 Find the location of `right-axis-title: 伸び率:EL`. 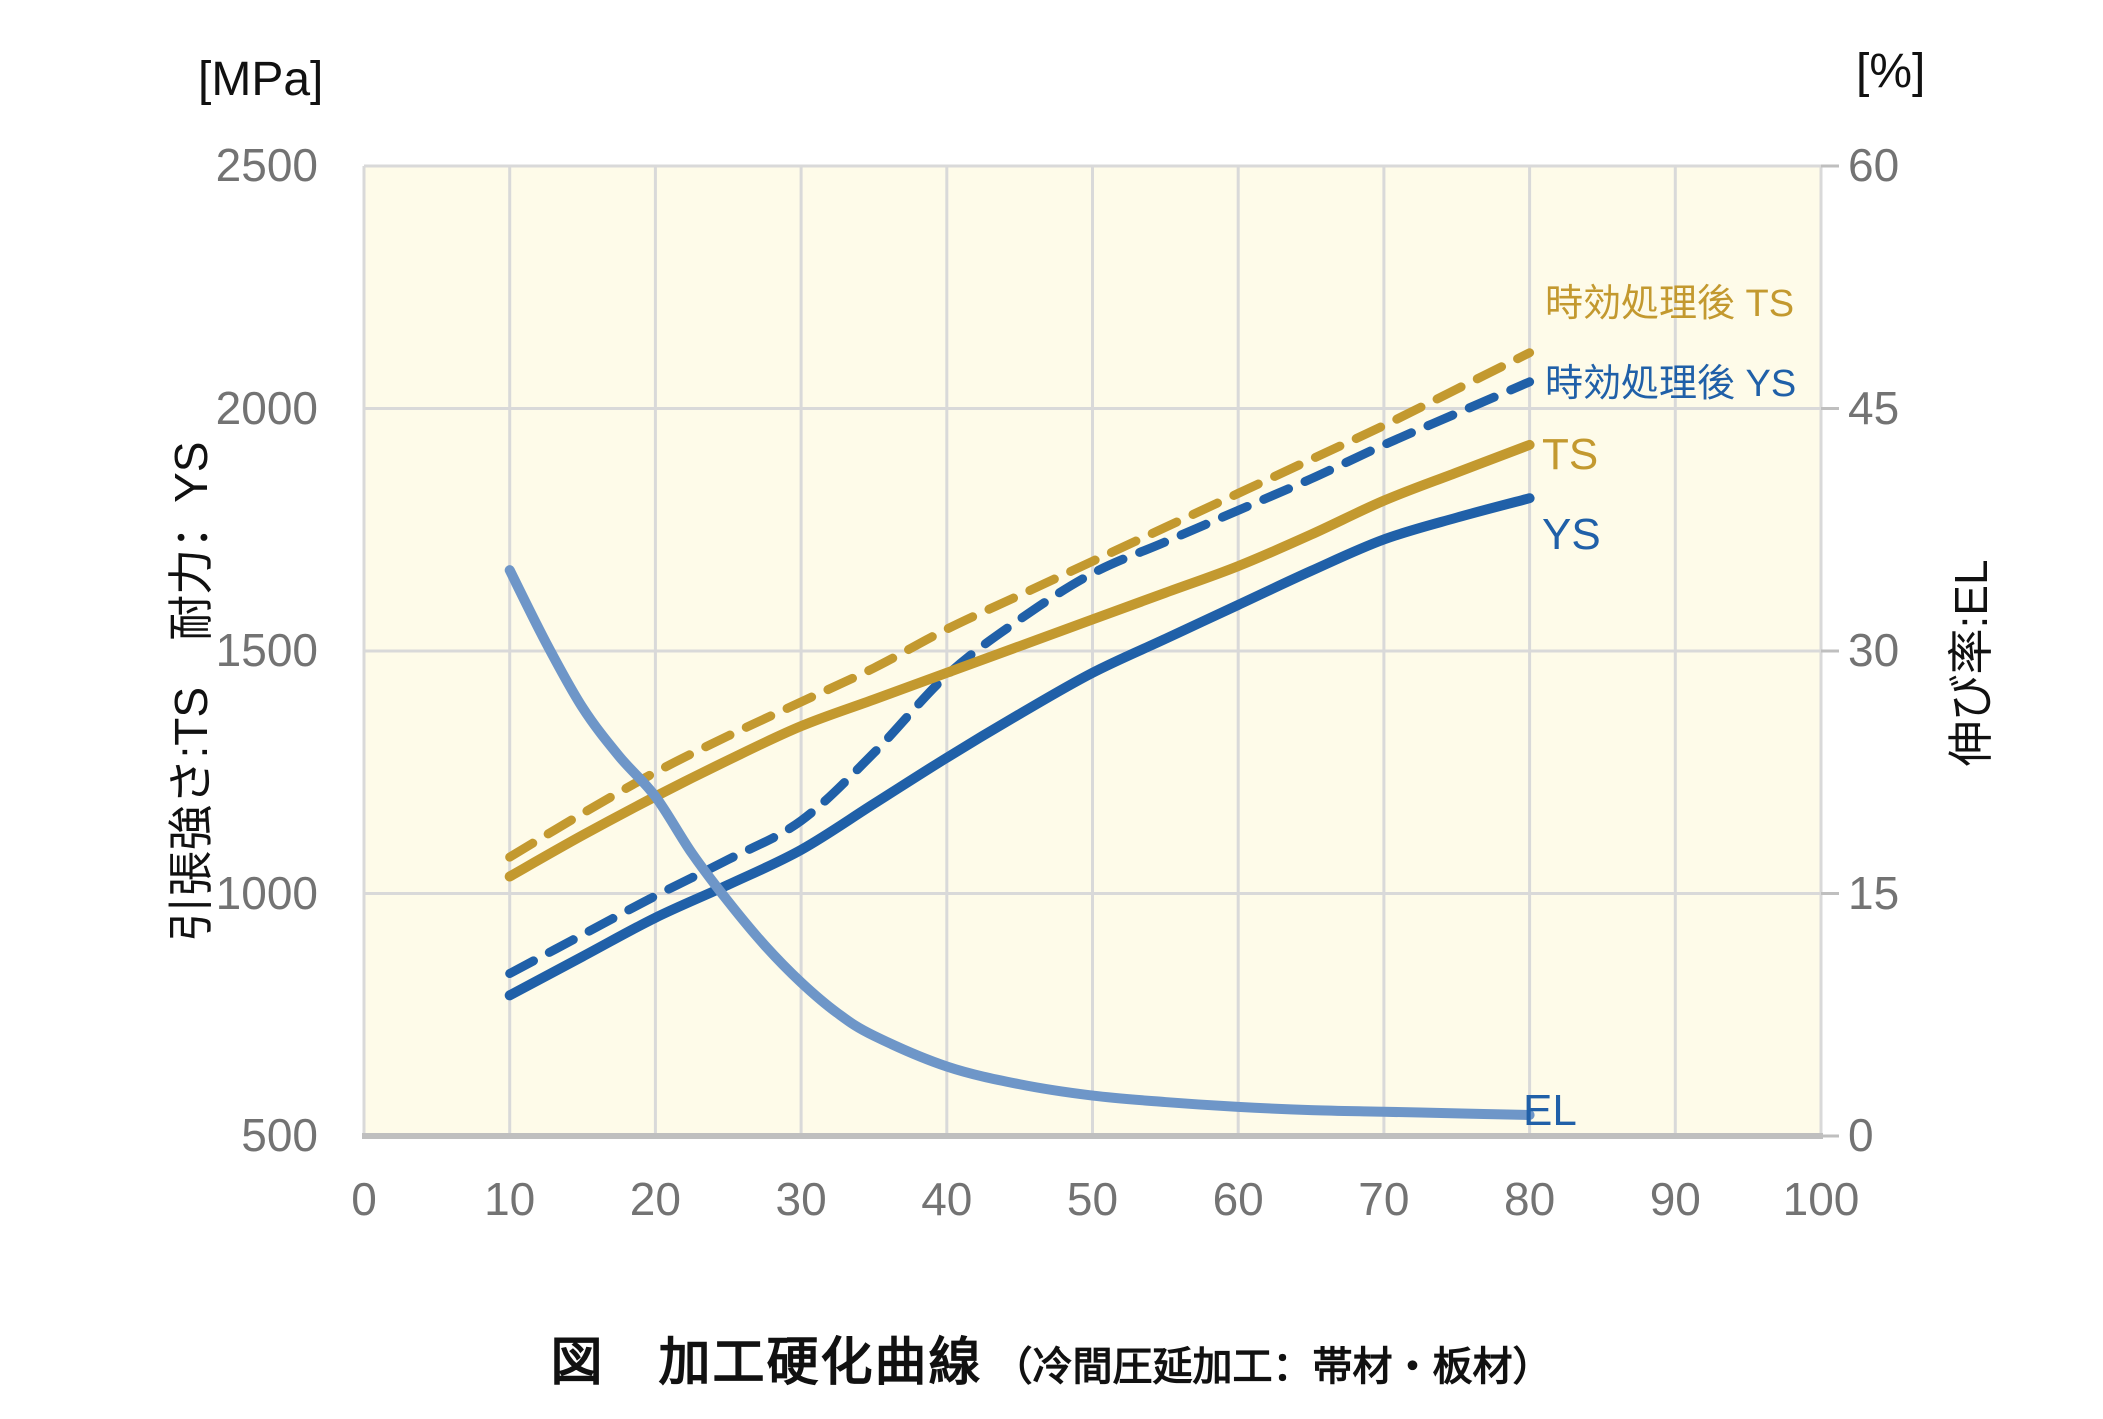

right-axis-title: 伸び率:EL is located at coordinates (1971, 663).